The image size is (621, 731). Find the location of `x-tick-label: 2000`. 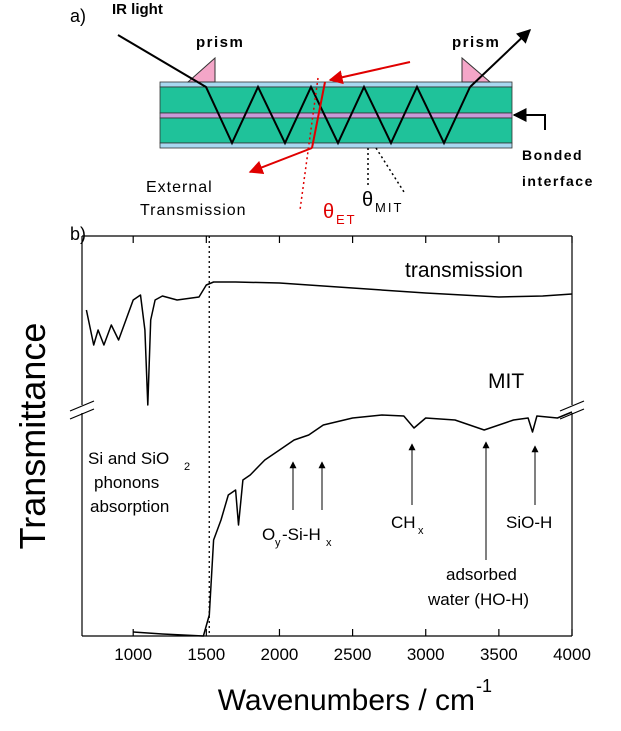

x-tick-label: 2000 is located at coordinates (280, 654).